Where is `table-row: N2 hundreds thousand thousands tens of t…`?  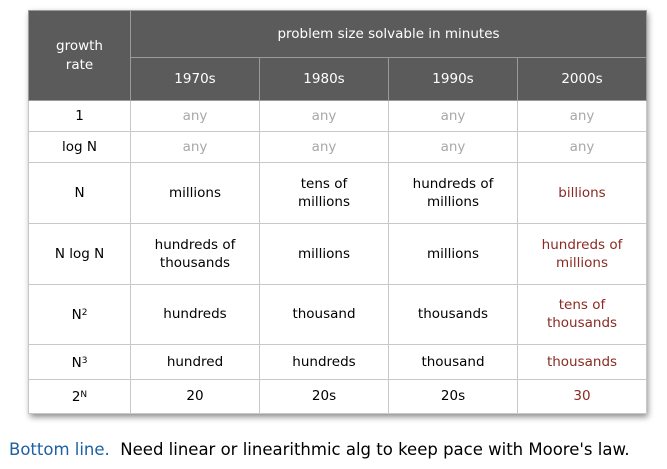 table-row: N2 hundreds thousand thousands tens of t… is located at coordinates (338, 314).